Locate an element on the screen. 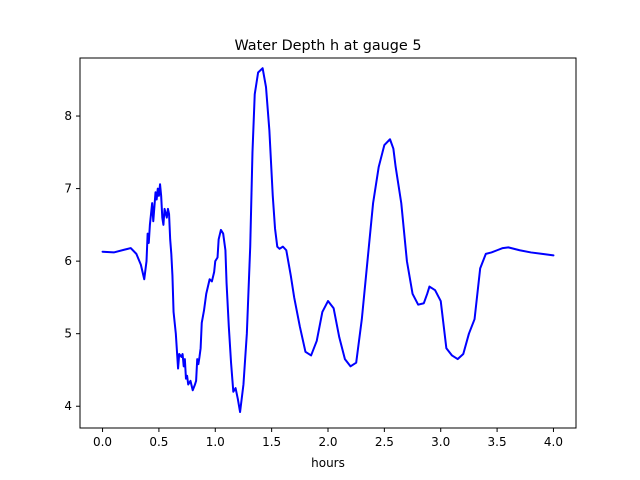 The height and width of the screenshot is (480, 640). x-tick-label: 2.0 is located at coordinates (327, 442).